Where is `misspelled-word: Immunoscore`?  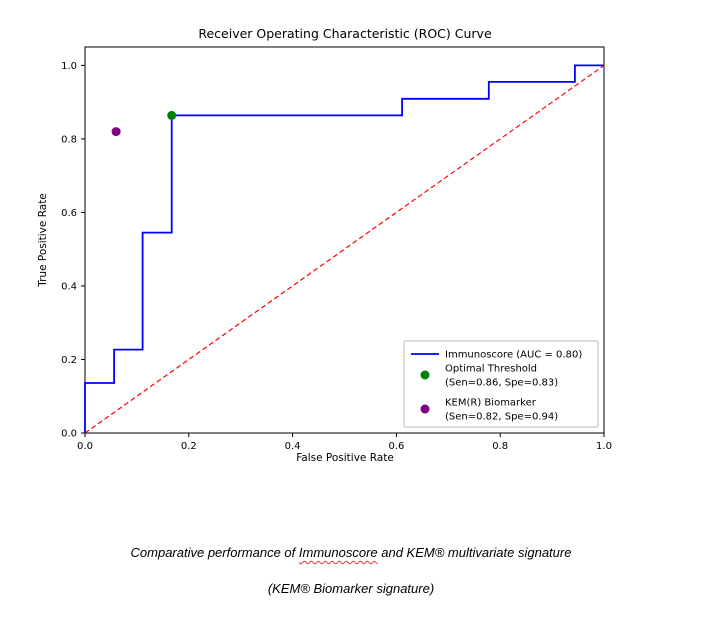
misspelled-word: Immunoscore is located at coordinates (338, 552).